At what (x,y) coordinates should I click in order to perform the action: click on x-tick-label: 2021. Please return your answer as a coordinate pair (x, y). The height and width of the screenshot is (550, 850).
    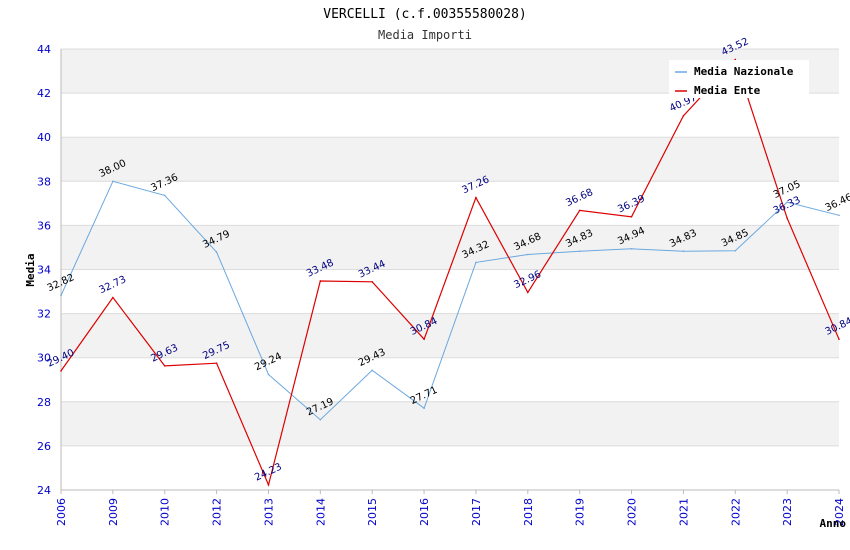
    Looking at the image, I should click on (683, 512).